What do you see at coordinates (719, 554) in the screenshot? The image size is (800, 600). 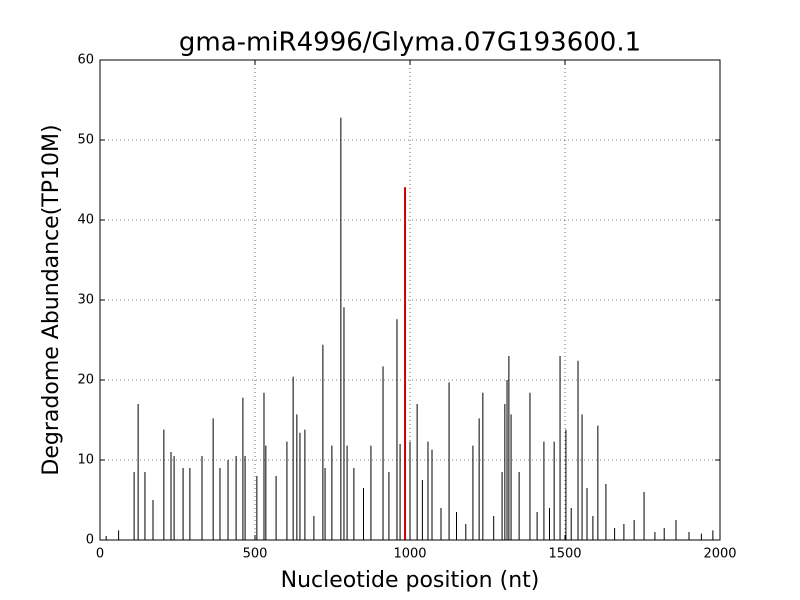 I see `x-tick-label: 2000` at bounding box center [719, 554].